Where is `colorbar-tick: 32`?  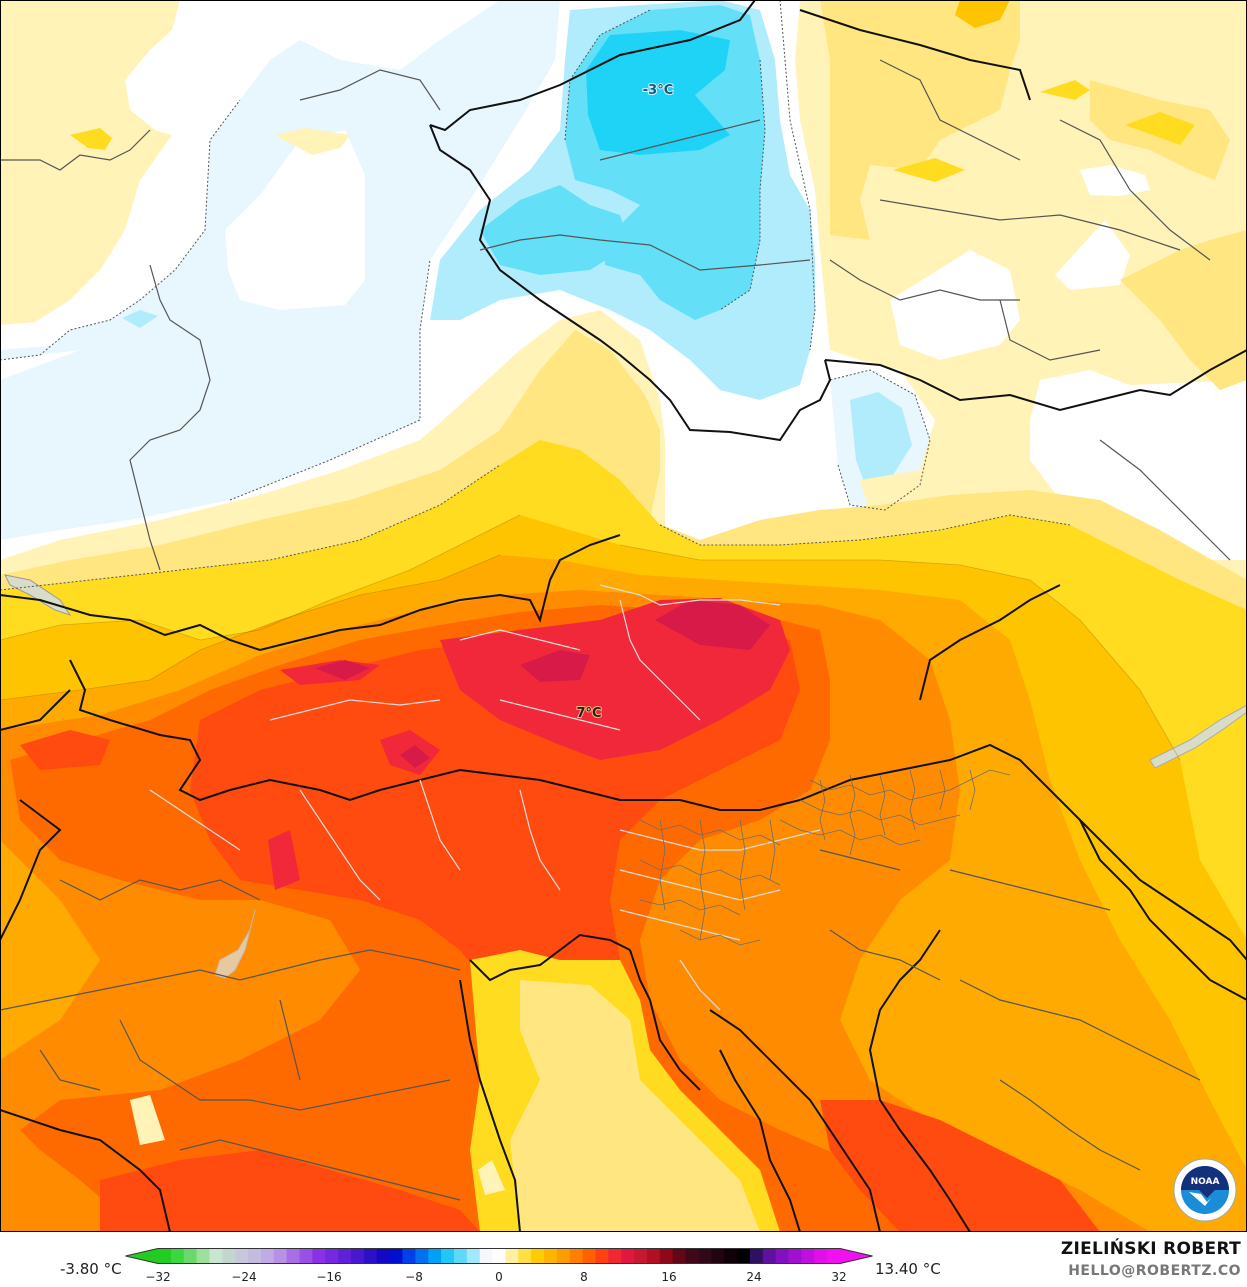 colorbar-tick: 32 is located at coordinates (839, 1277).